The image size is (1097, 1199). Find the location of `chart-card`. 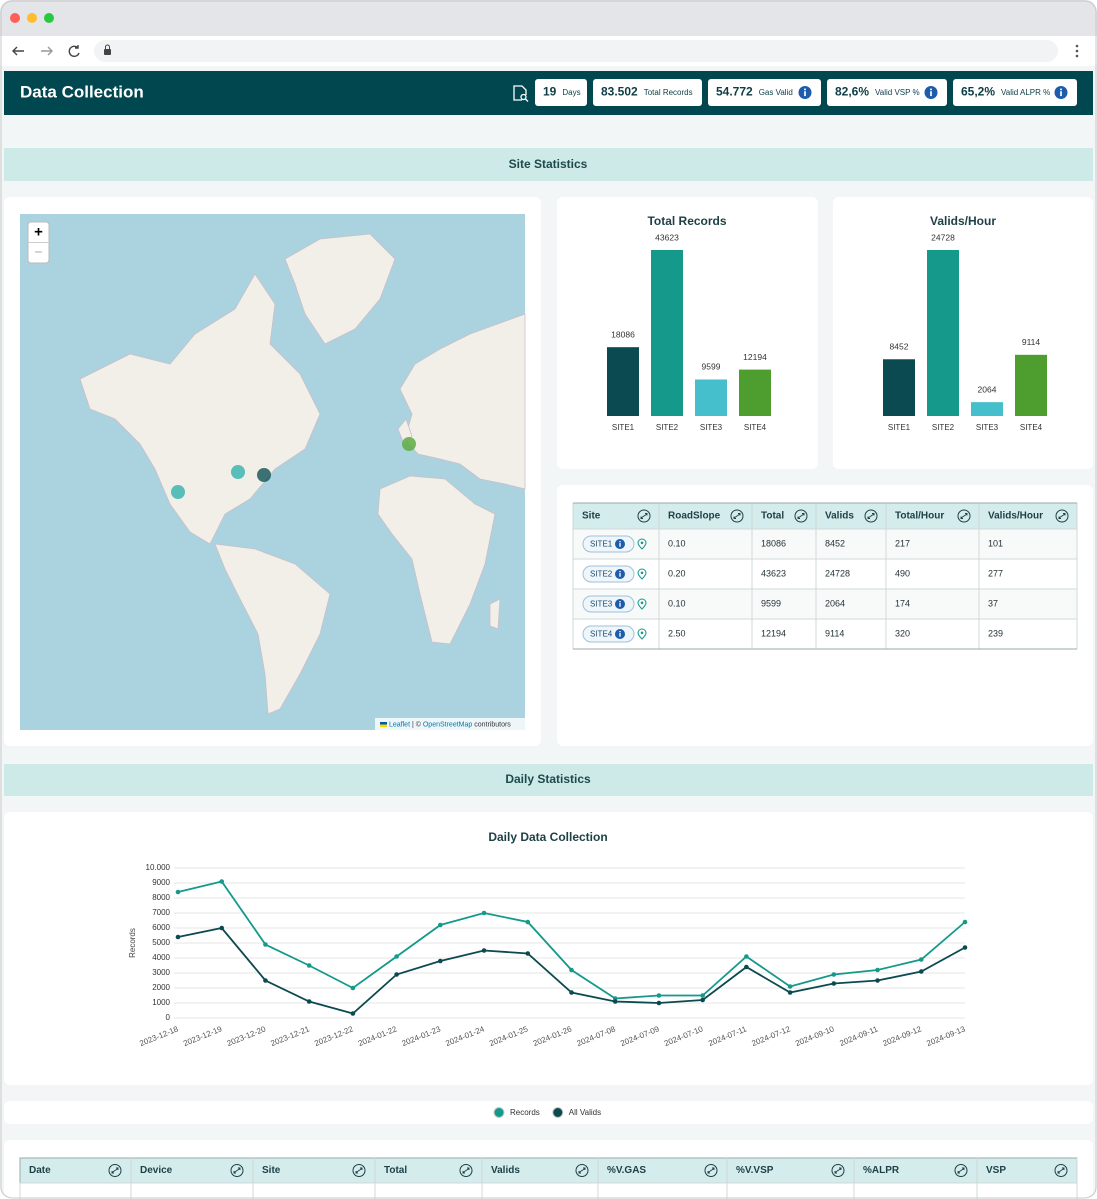

chart-card is located at coordinates (687, 333).